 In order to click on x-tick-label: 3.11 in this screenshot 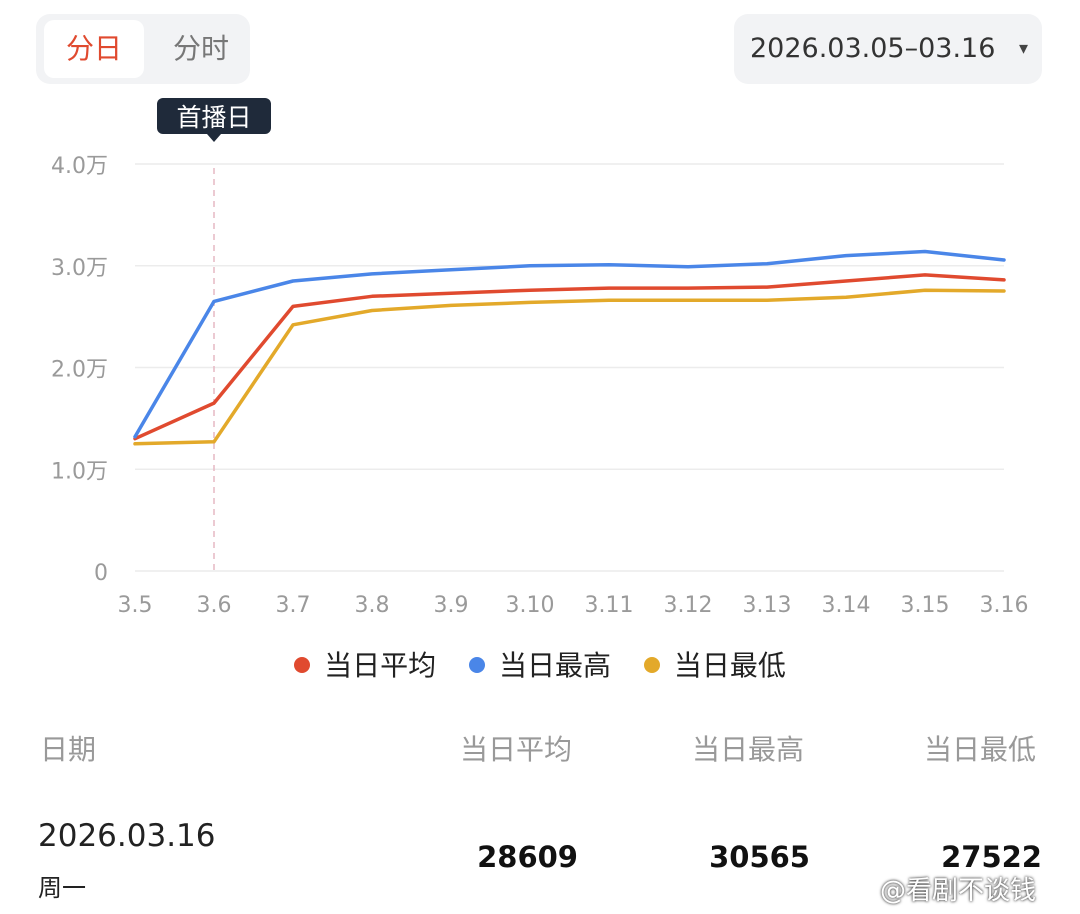, I will do `click(609, 605)`.